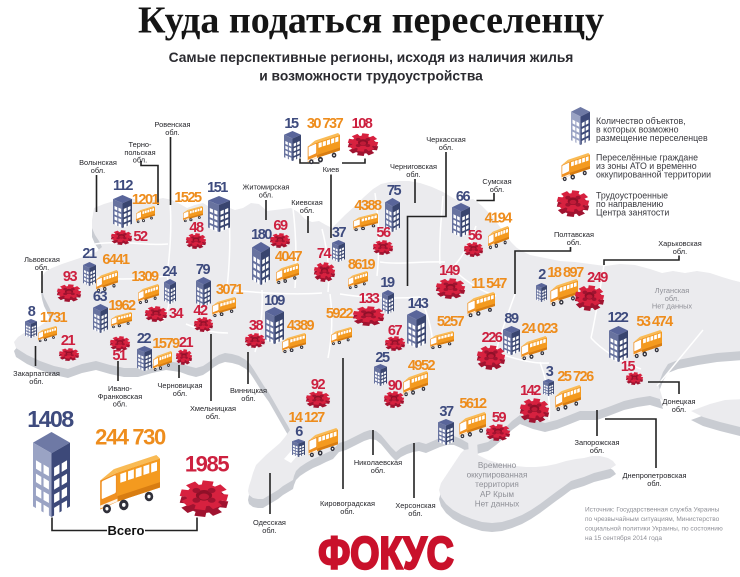 Image resolution: width=740 pixels, height=577 pixels. I want to click on svg-text: 92, so click(318, 385).